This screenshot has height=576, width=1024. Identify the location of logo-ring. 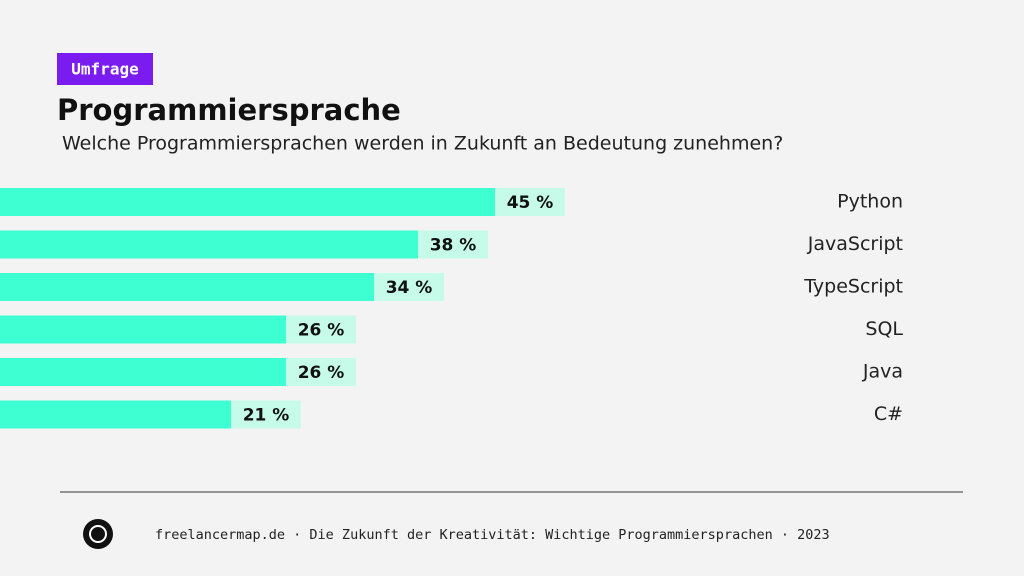
(98, 534).